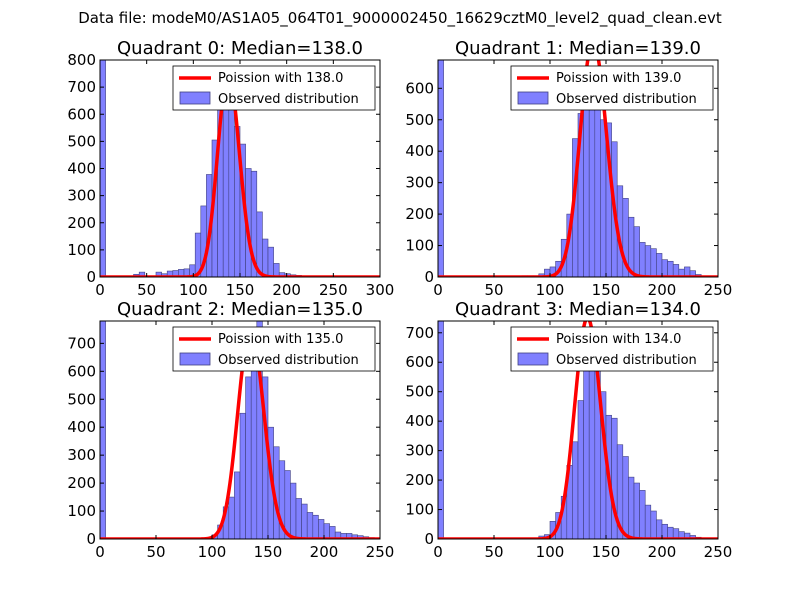 Image resolution: width=800 pixels, height=600 pixels. What do you see at coordinates (280, 339) in the screenshot?
I see `legend-label-poisson: Poission with 135.0` at bounding box center [280, 339].